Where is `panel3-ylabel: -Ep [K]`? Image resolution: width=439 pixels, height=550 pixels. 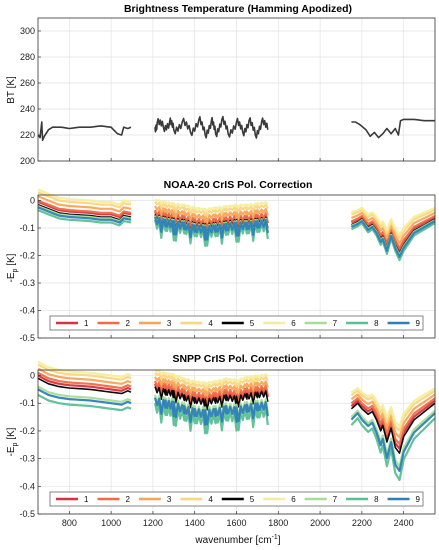 panel3-ylabel: -Ep [K] is located at coordinates (12, 441).